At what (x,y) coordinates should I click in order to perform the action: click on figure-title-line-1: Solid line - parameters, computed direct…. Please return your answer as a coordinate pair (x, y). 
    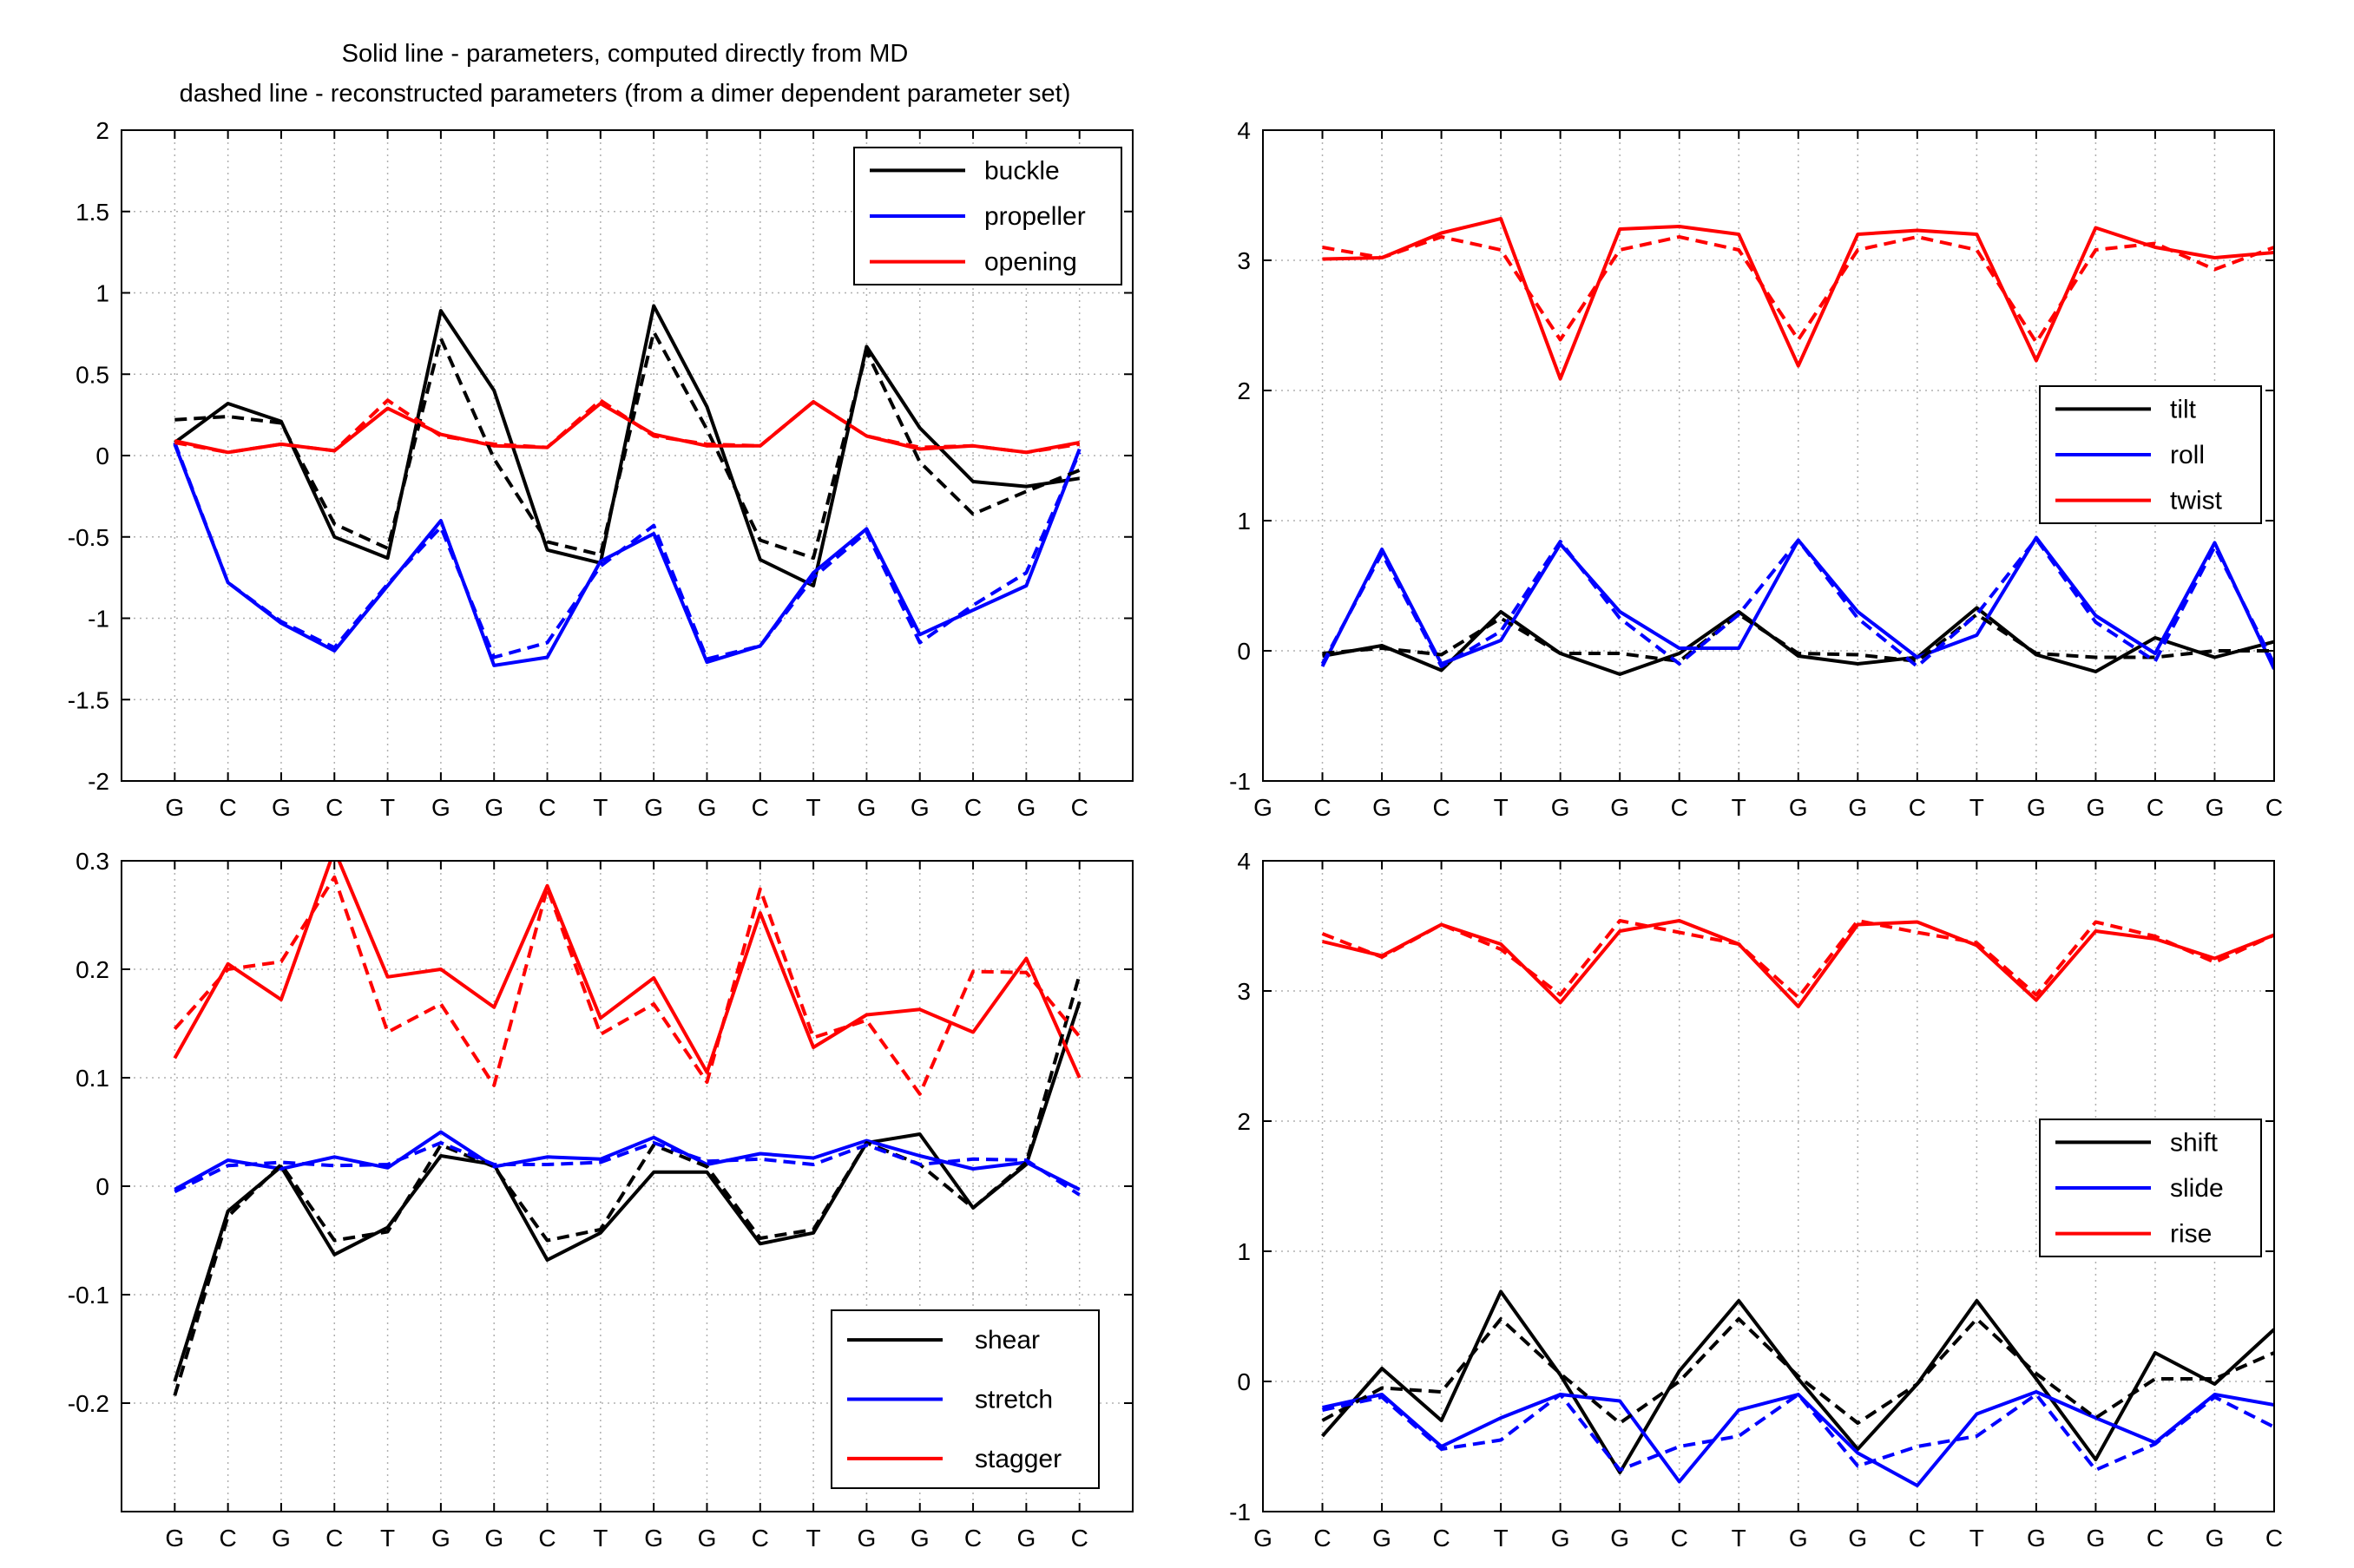
    Looking at the image, I should click on (626, 54).